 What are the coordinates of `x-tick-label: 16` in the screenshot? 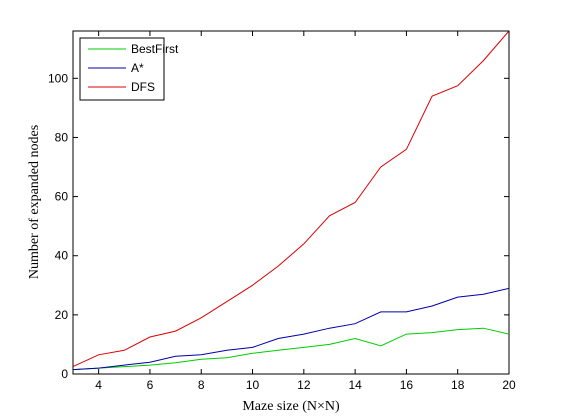 It's located at (407, 385).